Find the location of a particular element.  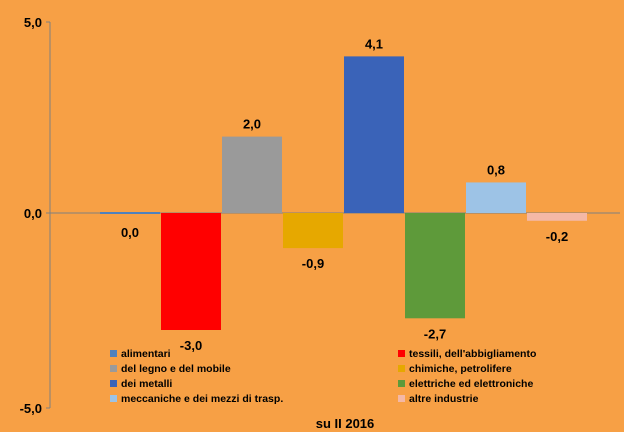

data-label: 0,0 is located at coordinates (130, 232).